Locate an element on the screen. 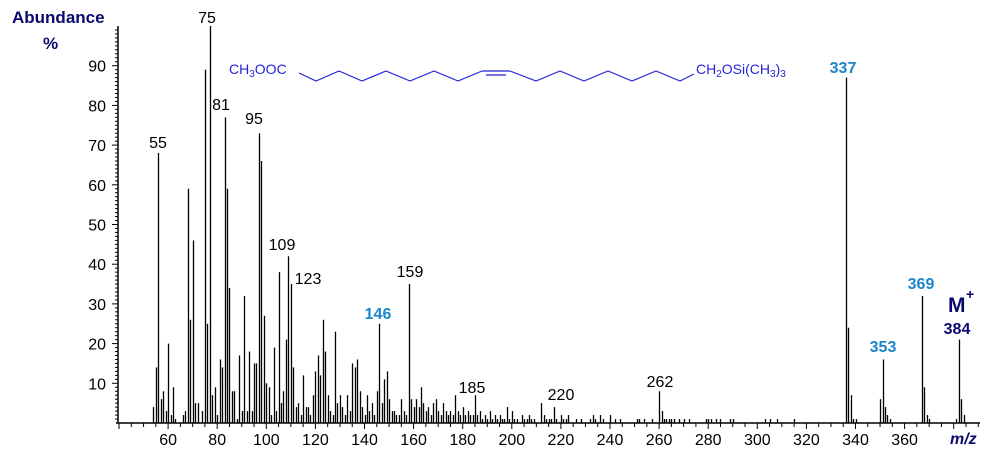 This screenshot has height=455, width=991. peak-label-369: 369 is located at coordinates (921, 284).